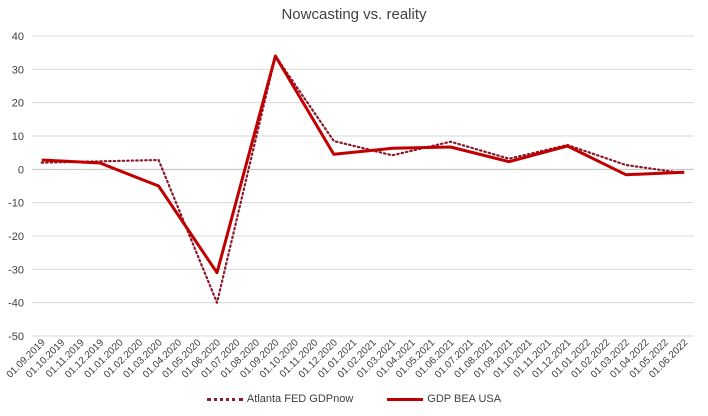 Image resolution: width=708 pixels, height=416 pixels. I want to click on legend-item-gdp-bea: GDP BEA USA, so click(444, 399).